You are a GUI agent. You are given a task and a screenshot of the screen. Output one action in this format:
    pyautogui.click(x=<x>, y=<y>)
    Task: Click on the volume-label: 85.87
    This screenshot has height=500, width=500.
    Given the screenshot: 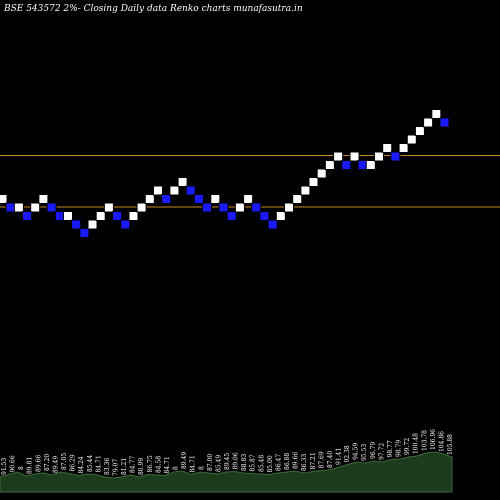 What is the action you would take?
    pyautogui.click(x=253, y=462)
    